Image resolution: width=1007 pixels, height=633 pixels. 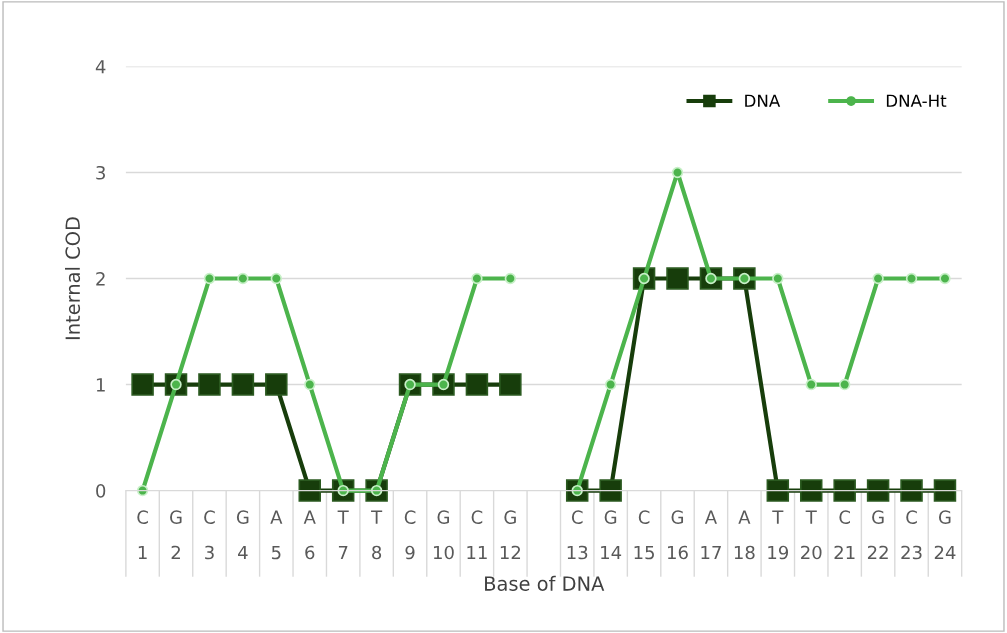 I want to click on x-tick-label: C 21, so click(x=844, y=535).